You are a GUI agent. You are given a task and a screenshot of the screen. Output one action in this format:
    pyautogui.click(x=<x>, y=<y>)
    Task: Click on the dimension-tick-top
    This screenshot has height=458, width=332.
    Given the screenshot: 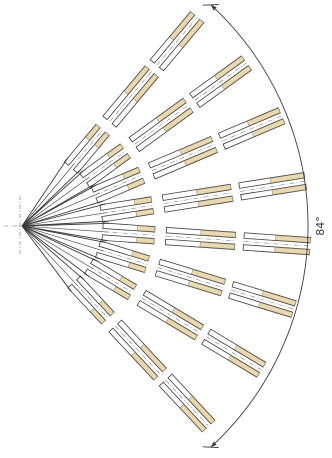 What is the action you would take?
    pyautogui.click(x=210, y=5)
    